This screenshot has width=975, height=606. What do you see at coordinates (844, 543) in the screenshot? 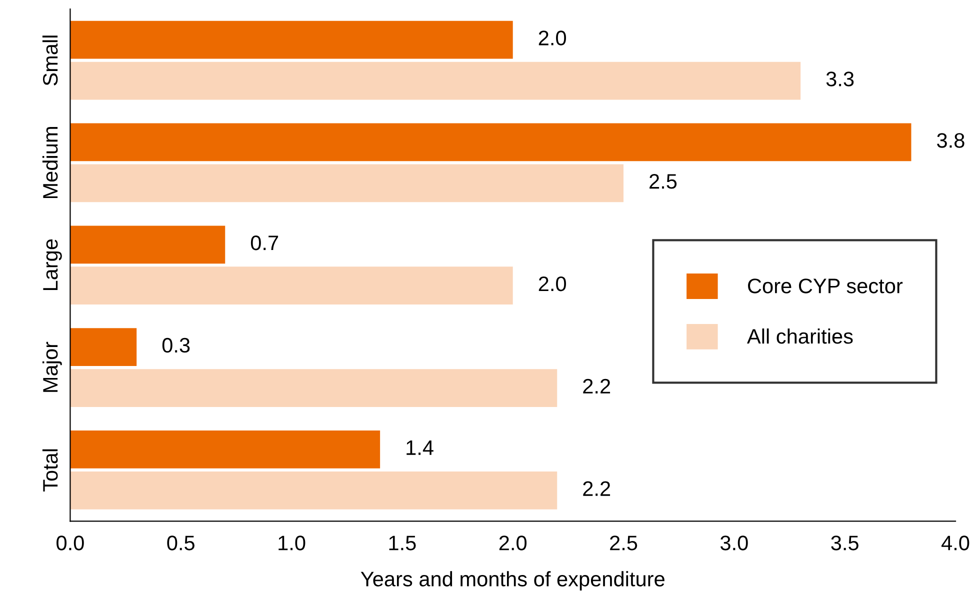
I see `x-tick-label: 3.5` at bounding box center [844, 543].